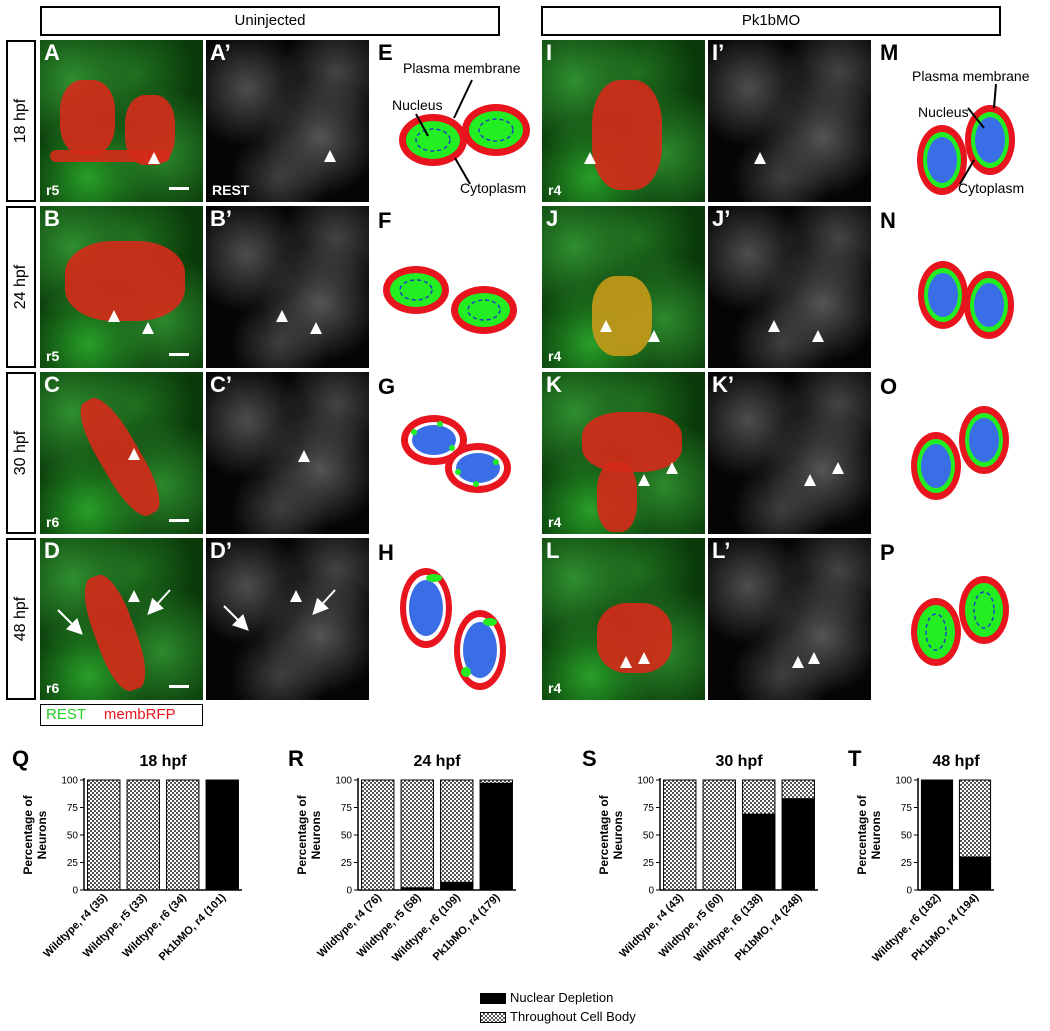 This screenshot has width=1050, height=1031. Describe the element at coordinates (21, 619) in the screenshot. I see `row-label-48hpf: 48 hpf` at that location.